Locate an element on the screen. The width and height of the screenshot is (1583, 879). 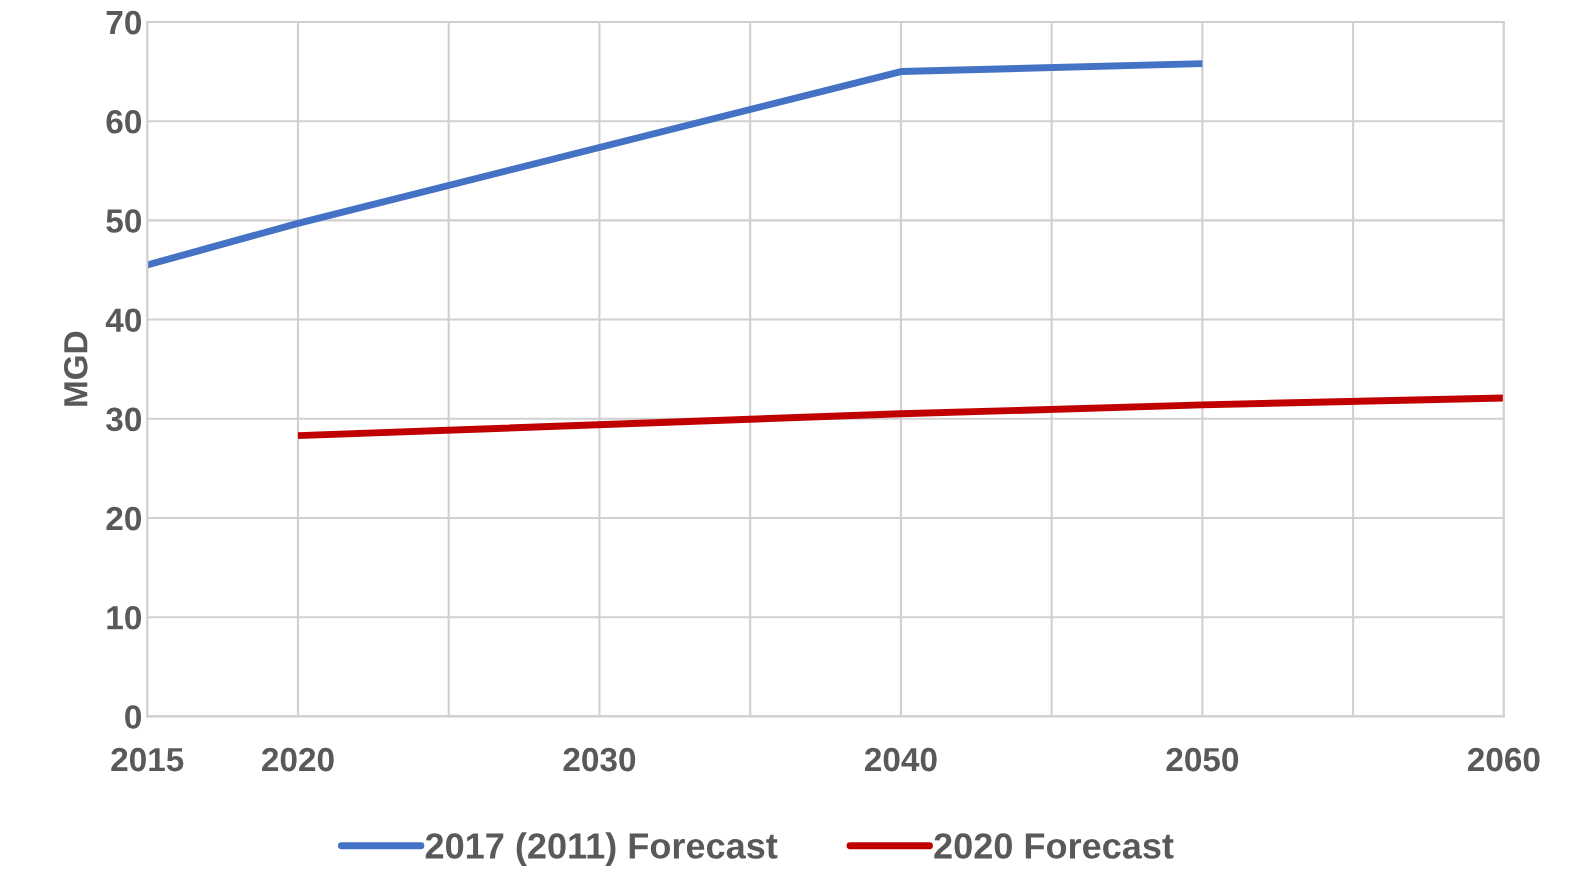
y-tick-label: 10 is located at coordinates (124, 617).